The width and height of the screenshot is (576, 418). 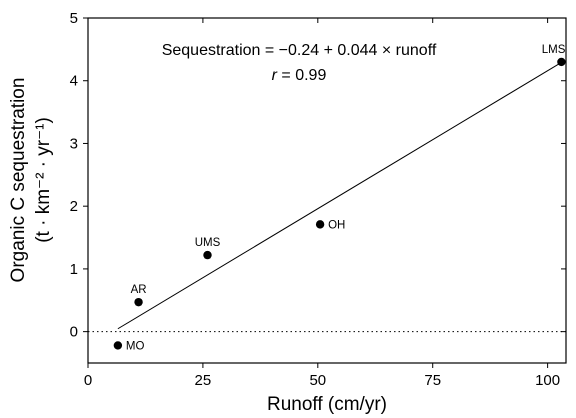 I want to click on point-label-lms: LMS, so click(x=554, y=50).